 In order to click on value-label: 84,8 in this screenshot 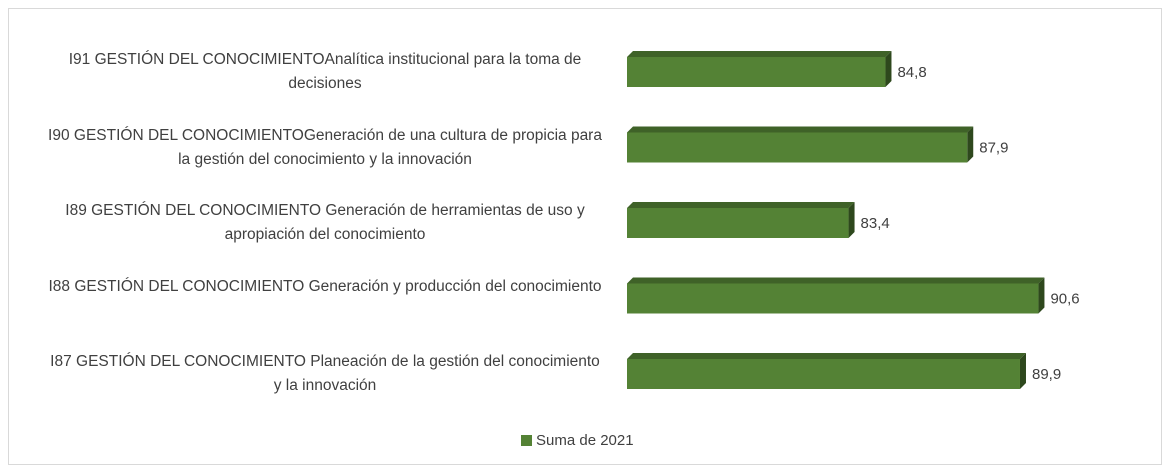, I will do `click(911, 72)`.